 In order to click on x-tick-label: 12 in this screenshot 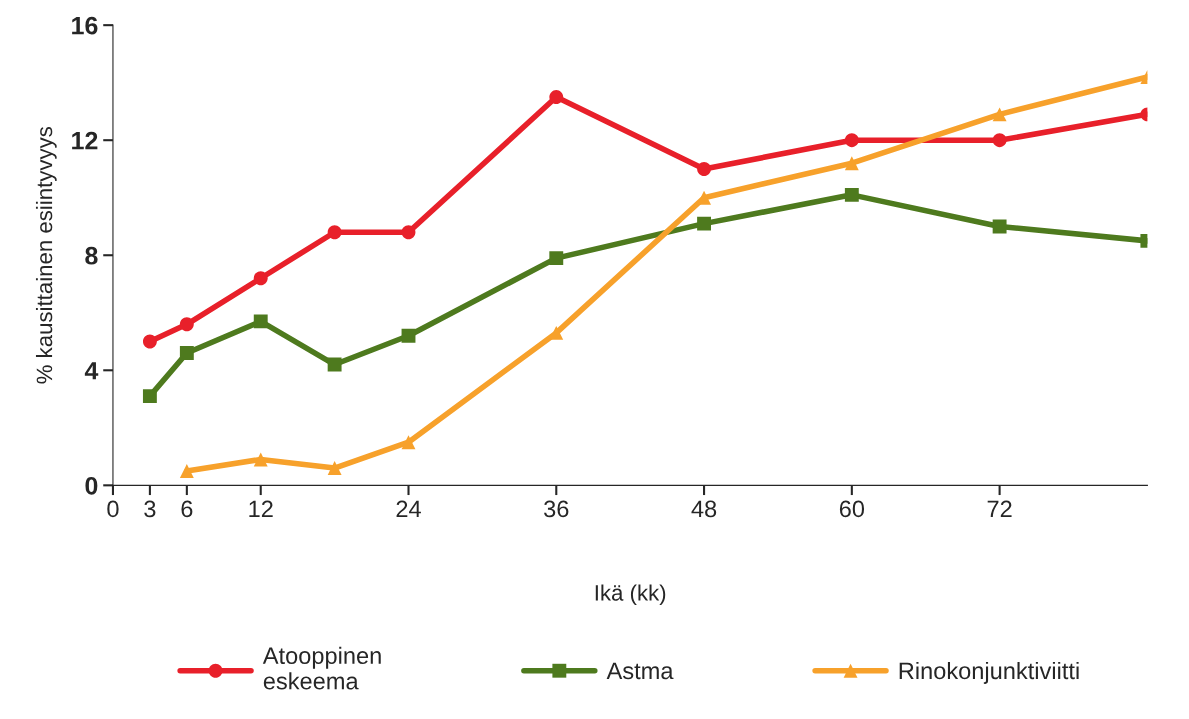, I will do `click(261, 509)`.